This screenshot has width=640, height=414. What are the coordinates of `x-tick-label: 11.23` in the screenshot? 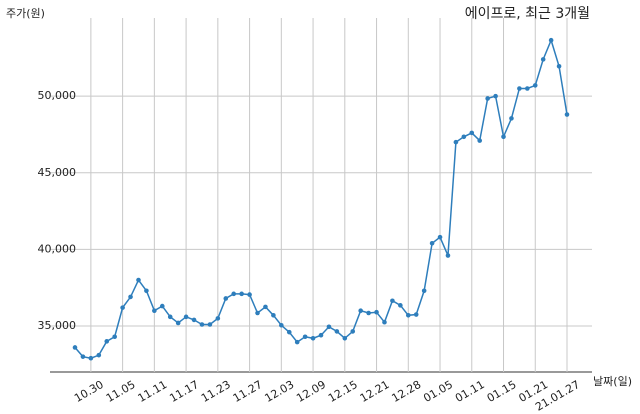 It's located at (216, 391).